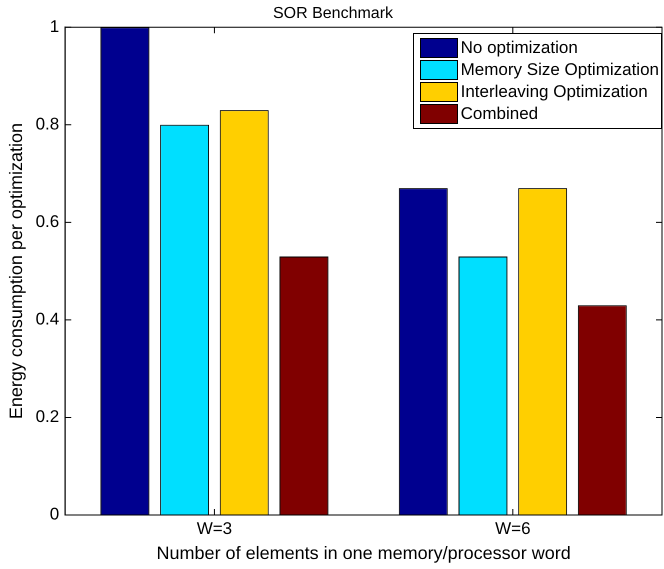 The height and width of the screenshot is (569, 664). I want to click on legend-label: Memory Size Optimization, so click(559, 70).